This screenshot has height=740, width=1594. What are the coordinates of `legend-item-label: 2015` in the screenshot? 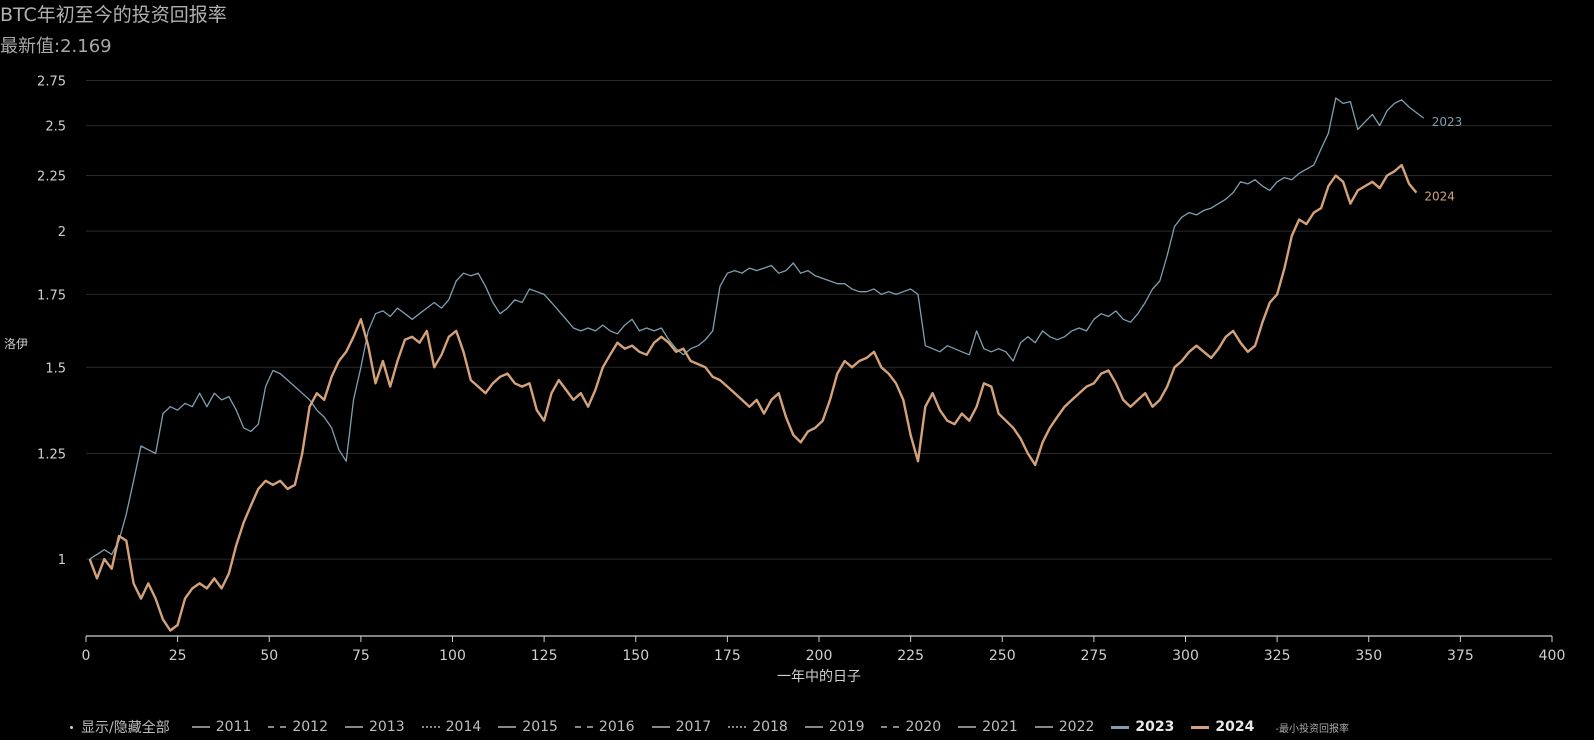 It's located at (540, 727).